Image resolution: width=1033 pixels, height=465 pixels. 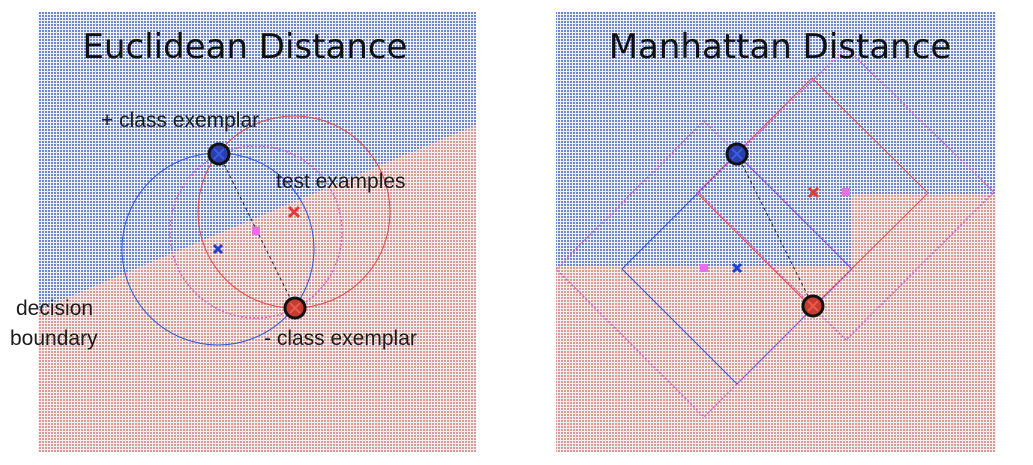 I want to click on plus-exemplar-marker-manhattan, so click(x=737, y=154).